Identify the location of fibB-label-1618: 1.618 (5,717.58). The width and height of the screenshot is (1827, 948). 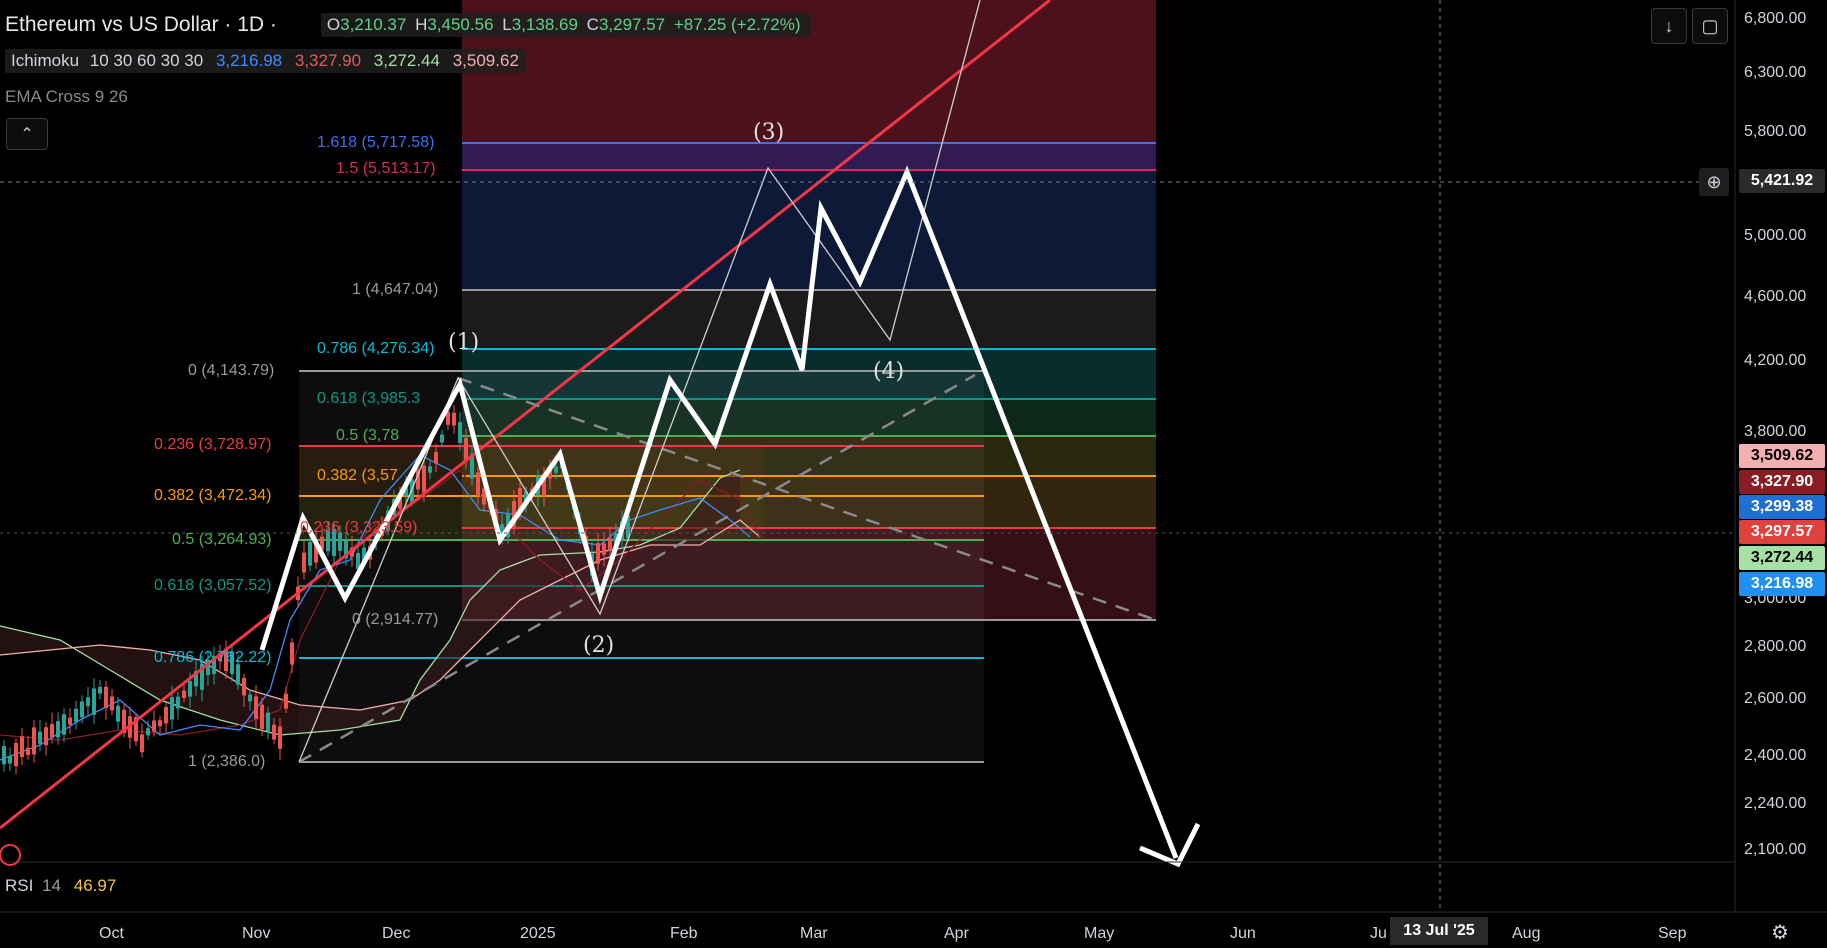
(376, 142).